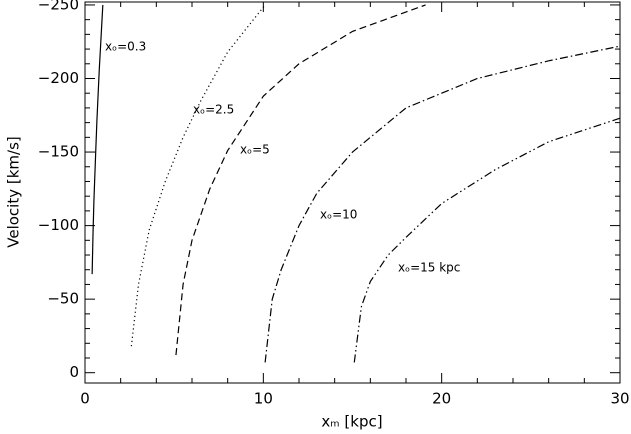 The image size is (631, 434). I want to click on curve-label: xₒ=2.5, so click(213, 110).